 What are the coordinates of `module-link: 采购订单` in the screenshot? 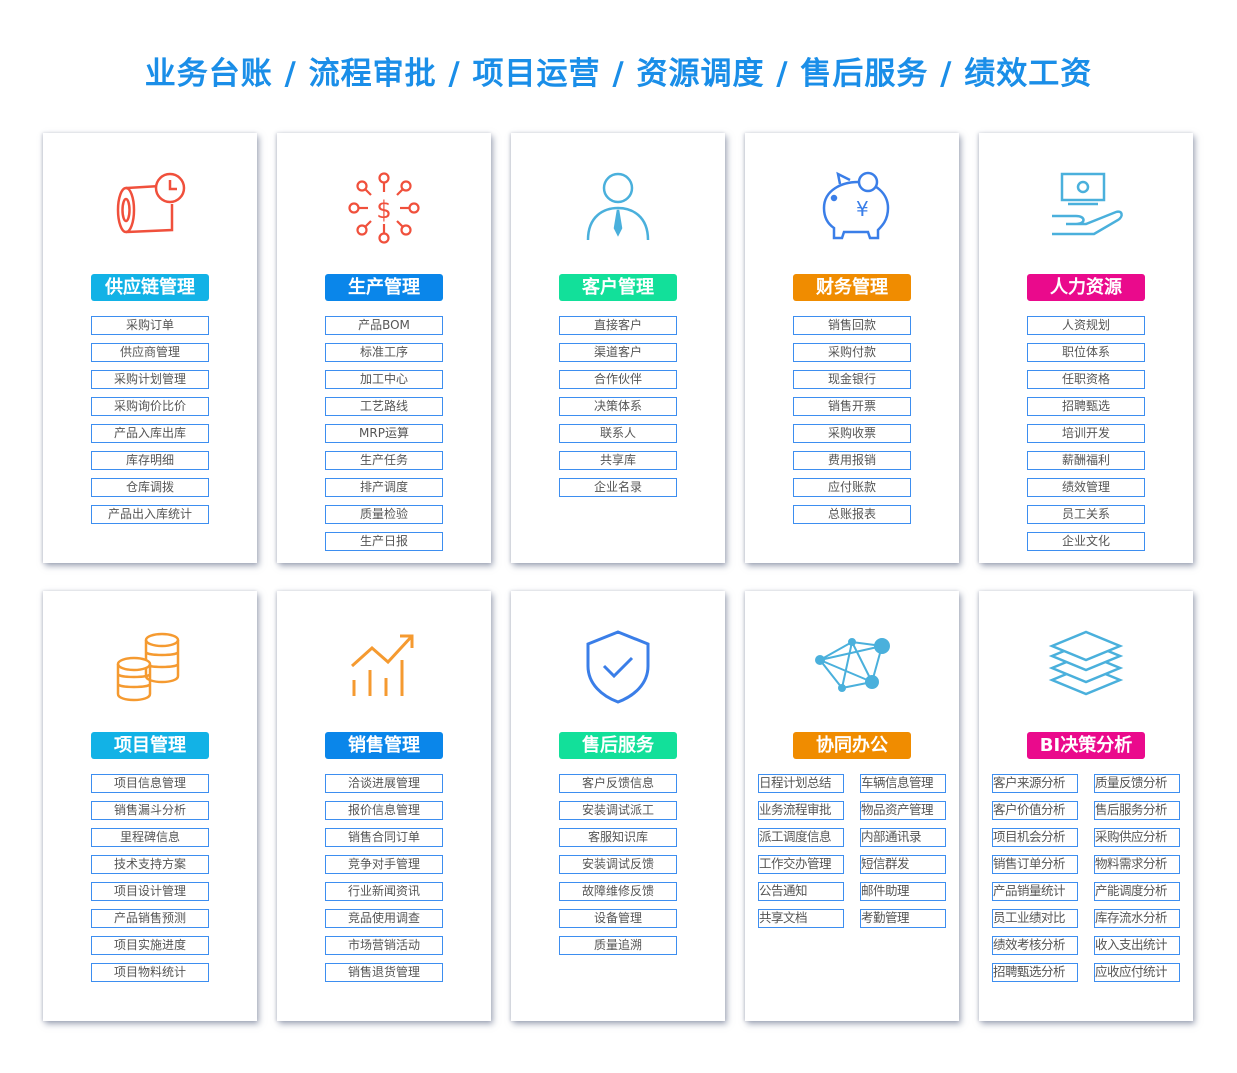 It's located at (150, 325).